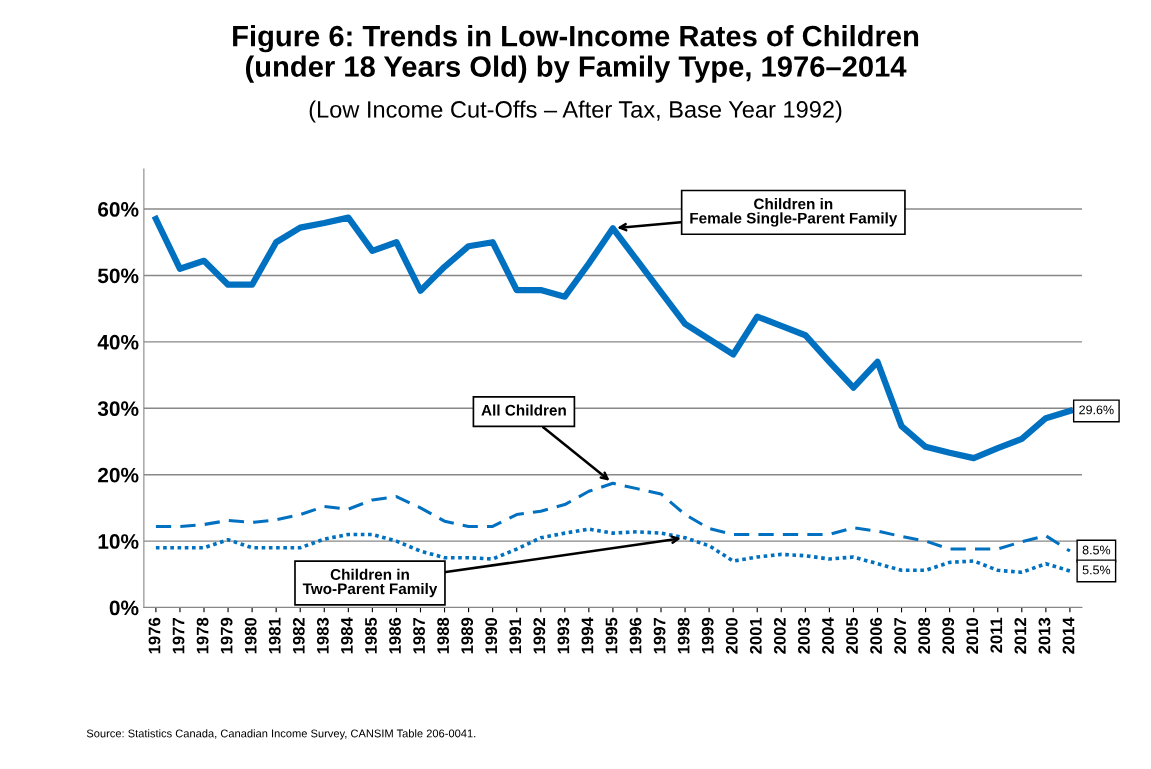 This screenshot has height=769, width=1151. What do you see at coordinates (178, 635) in the screenshot?
I see `x-tick-label: 1977` at bounding box center [178, 635].